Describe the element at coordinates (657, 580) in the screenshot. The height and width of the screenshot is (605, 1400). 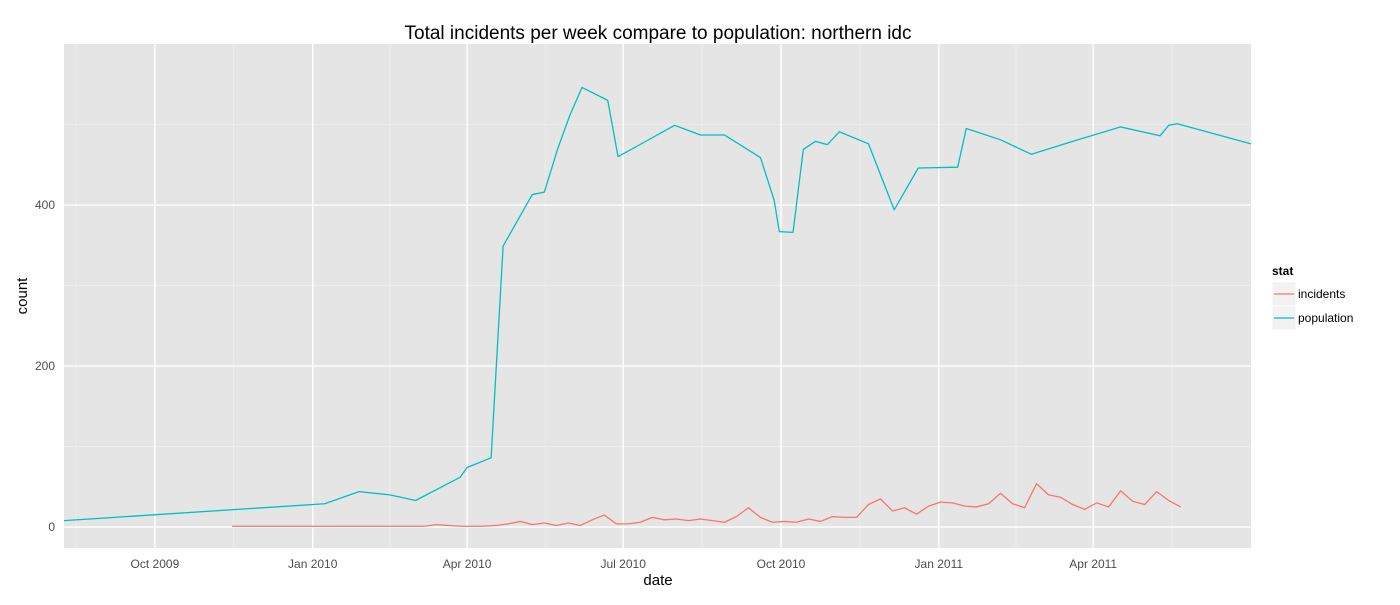
I see `x-axis-title: date` at that location.